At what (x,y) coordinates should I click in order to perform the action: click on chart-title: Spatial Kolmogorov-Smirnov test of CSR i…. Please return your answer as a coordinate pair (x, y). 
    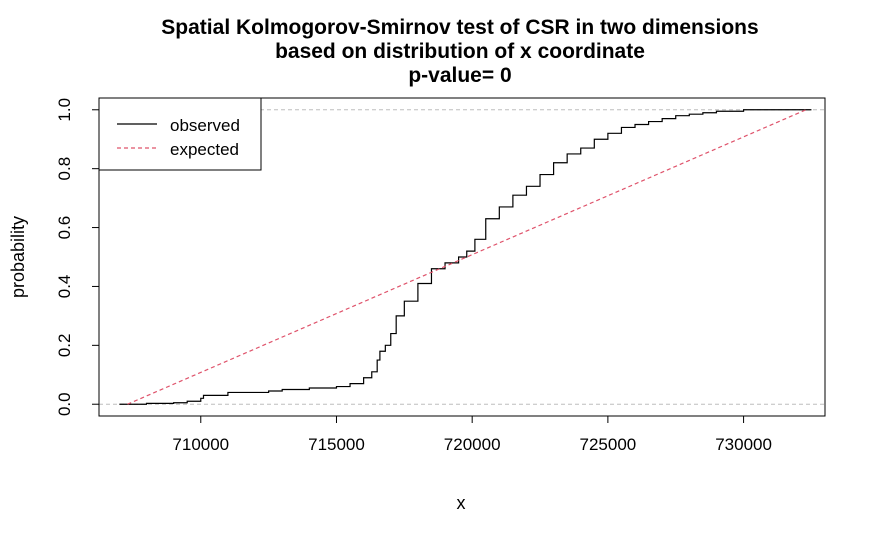
    Looking at the image, I should click on (459, 27).